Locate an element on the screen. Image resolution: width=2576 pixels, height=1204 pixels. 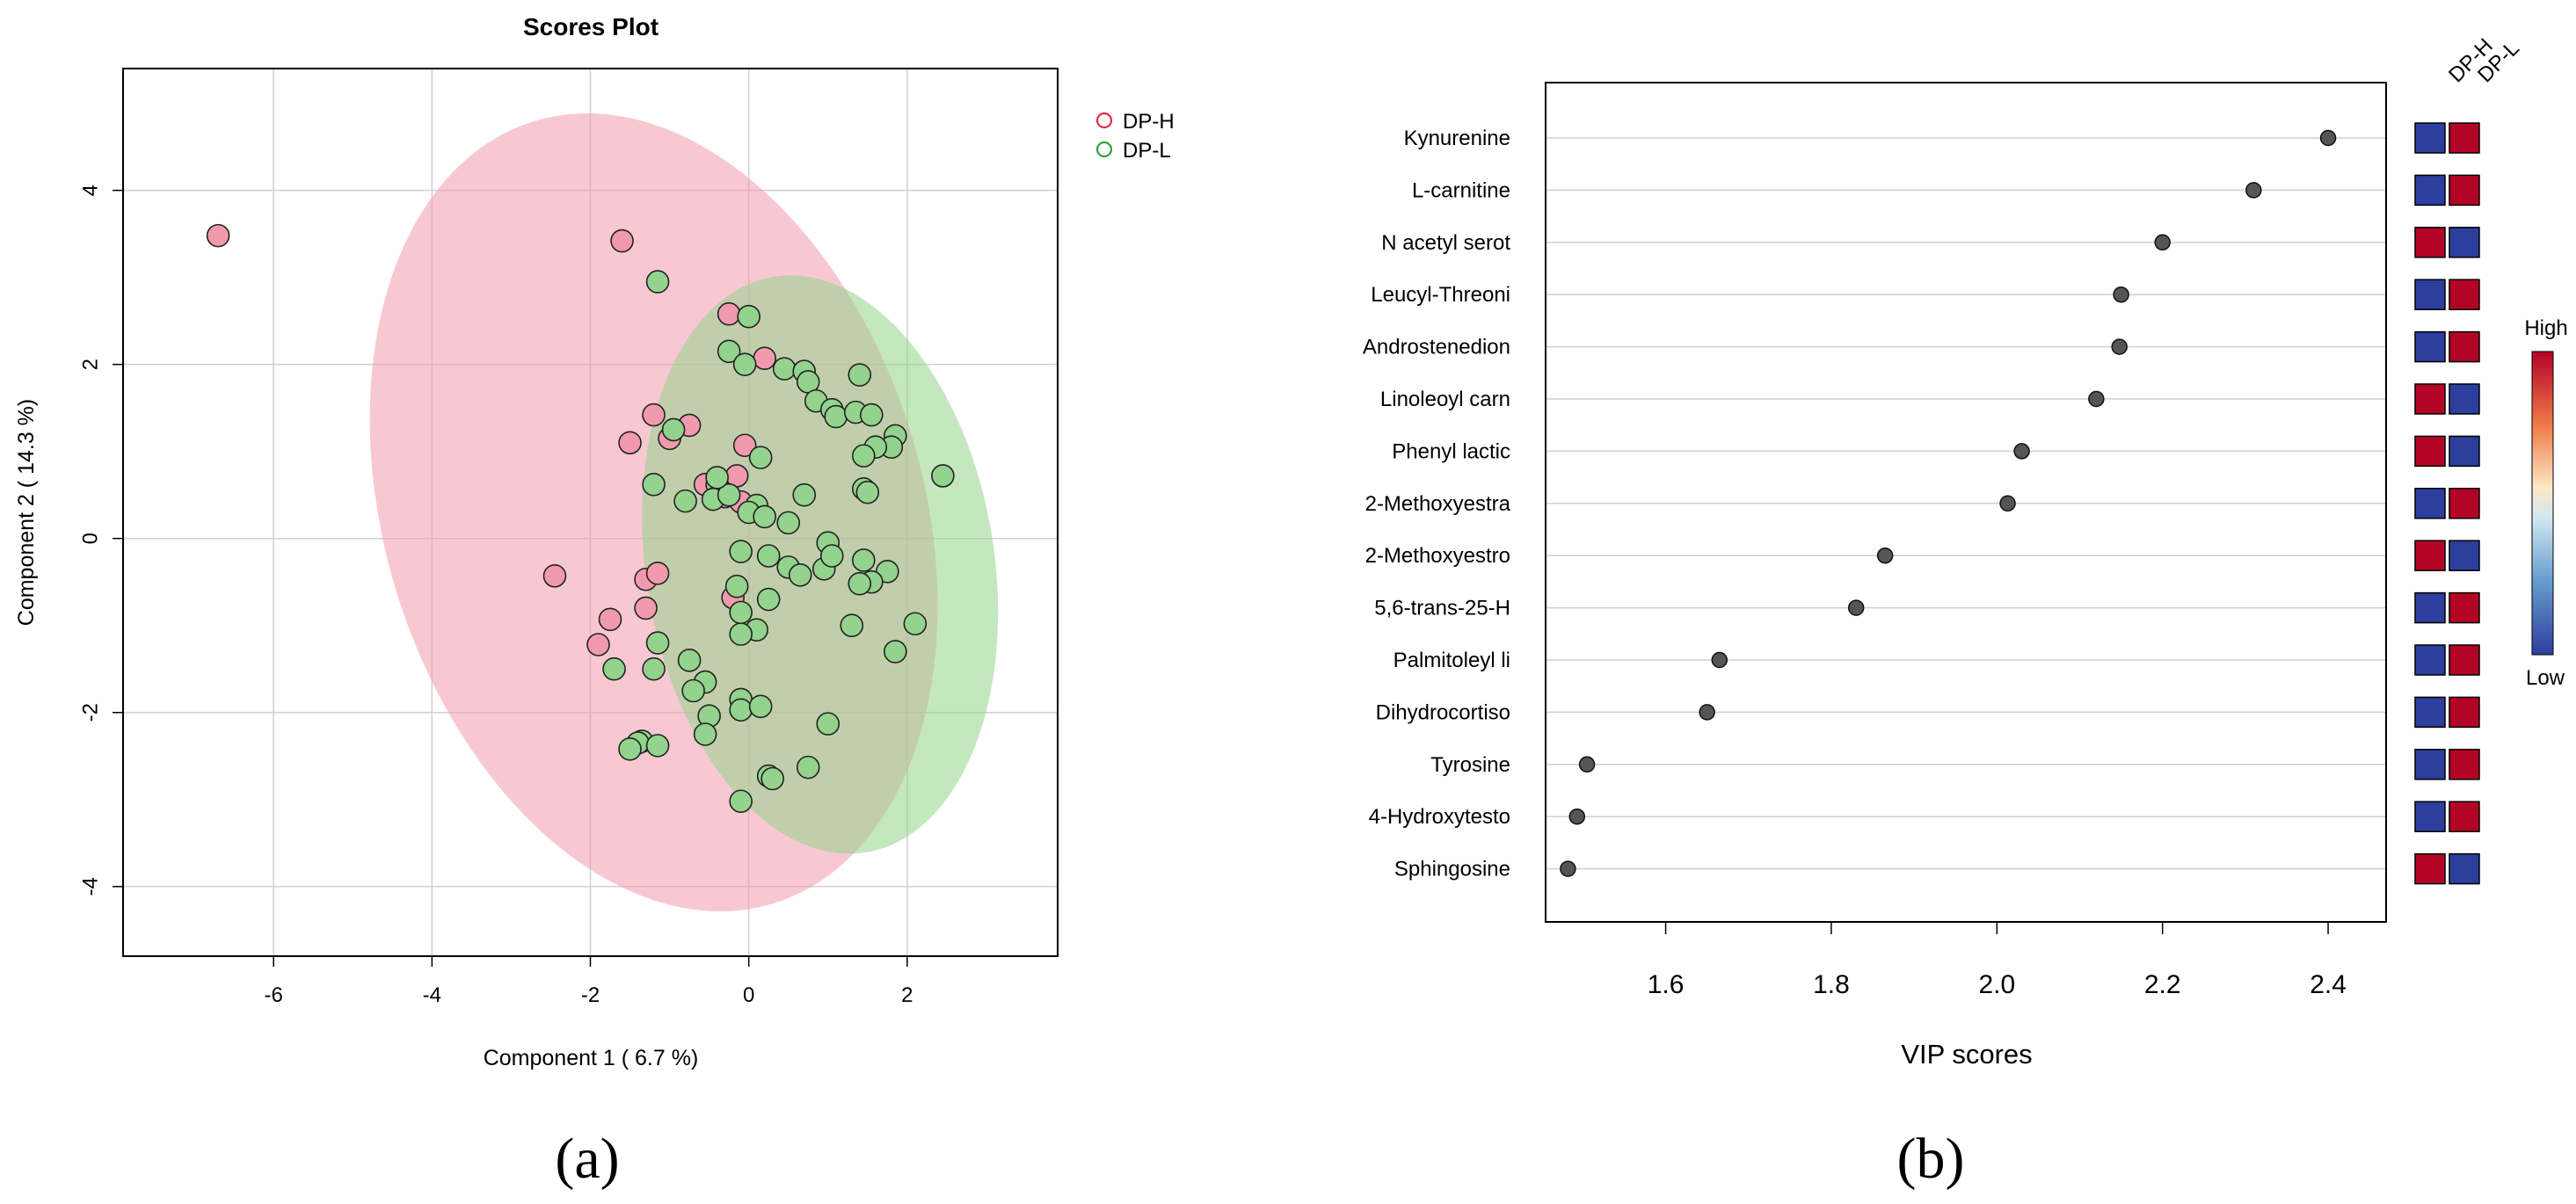
vip-x-tick-label: 2.4 is located at coordinates (2328, 984).